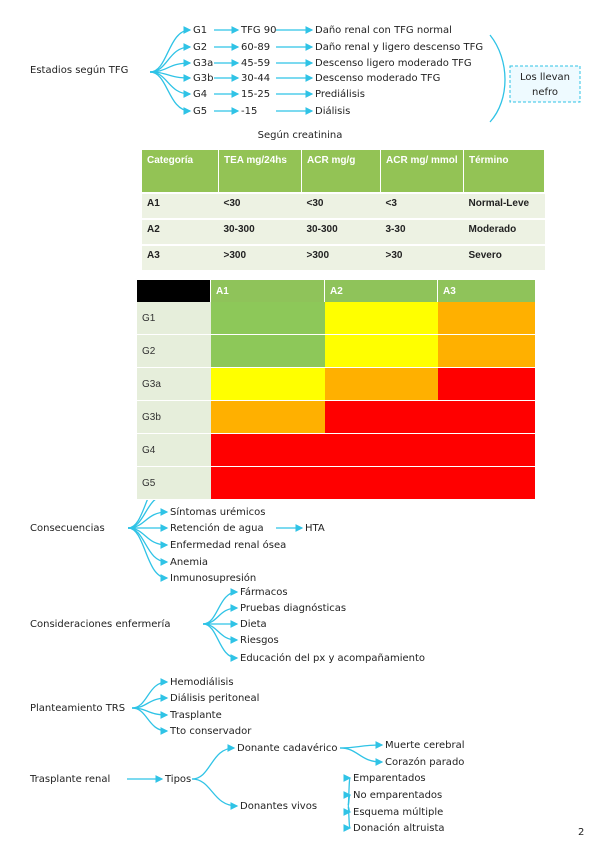 The width and height of the screenshot is (599, 848). I want to click on stages-title: Estadios según TFG, so click(79, 70).